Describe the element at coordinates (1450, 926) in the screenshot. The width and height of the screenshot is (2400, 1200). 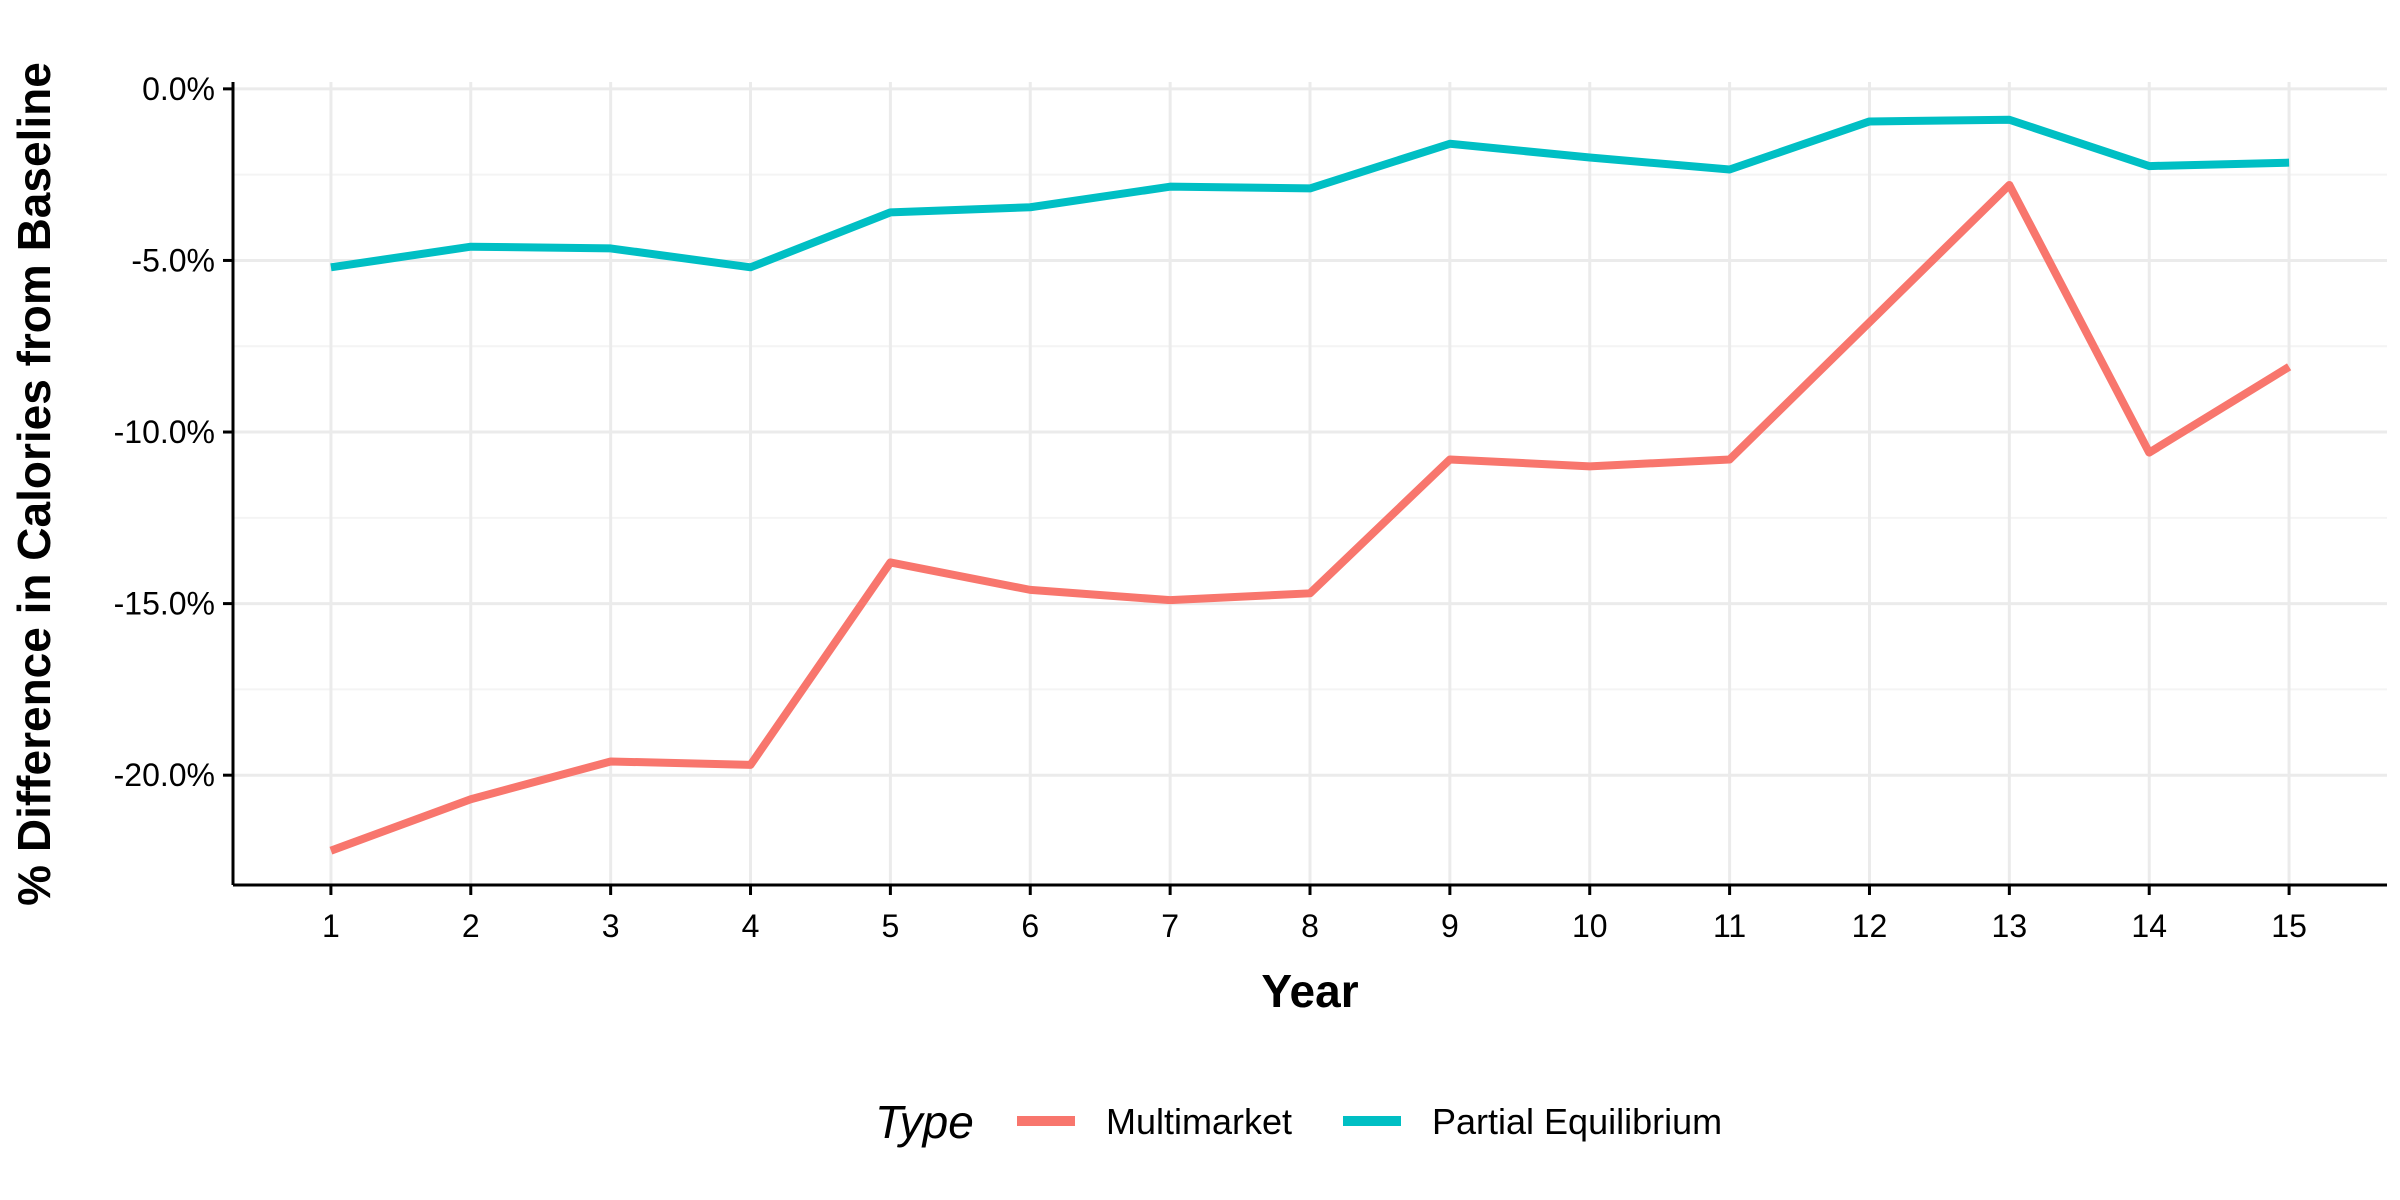
I see `x-tick-label: 9` at that location.